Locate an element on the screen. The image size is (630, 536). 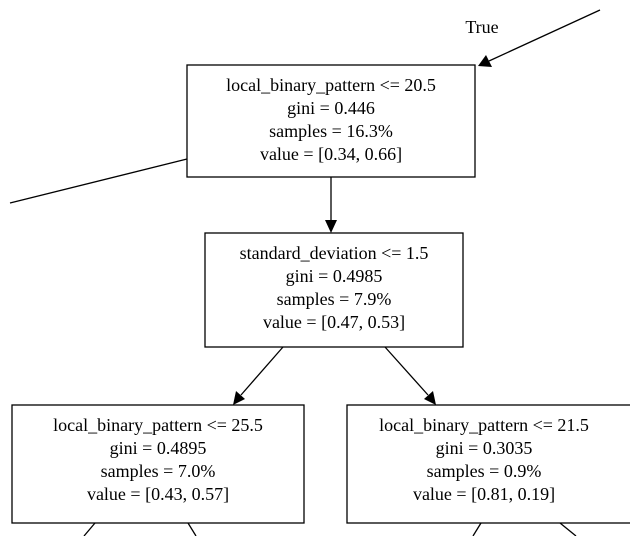
node-text: samples = 7.9% is located at coordinates (334, 299).